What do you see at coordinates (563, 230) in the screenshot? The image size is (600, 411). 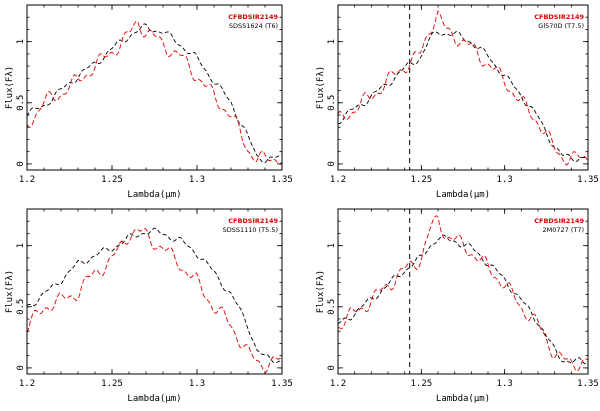 I see `legend-comparison: 2M0727 (T7)` at bounding box center [563, 230].